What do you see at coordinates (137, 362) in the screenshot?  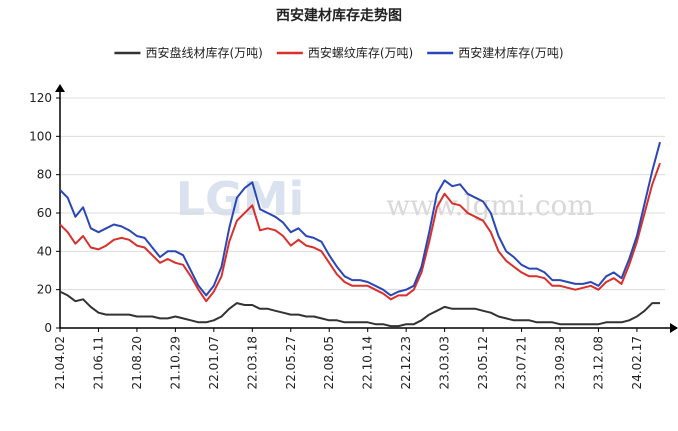 I see `x-tick-label: 21.08.20` at bounding box center [137, 362].